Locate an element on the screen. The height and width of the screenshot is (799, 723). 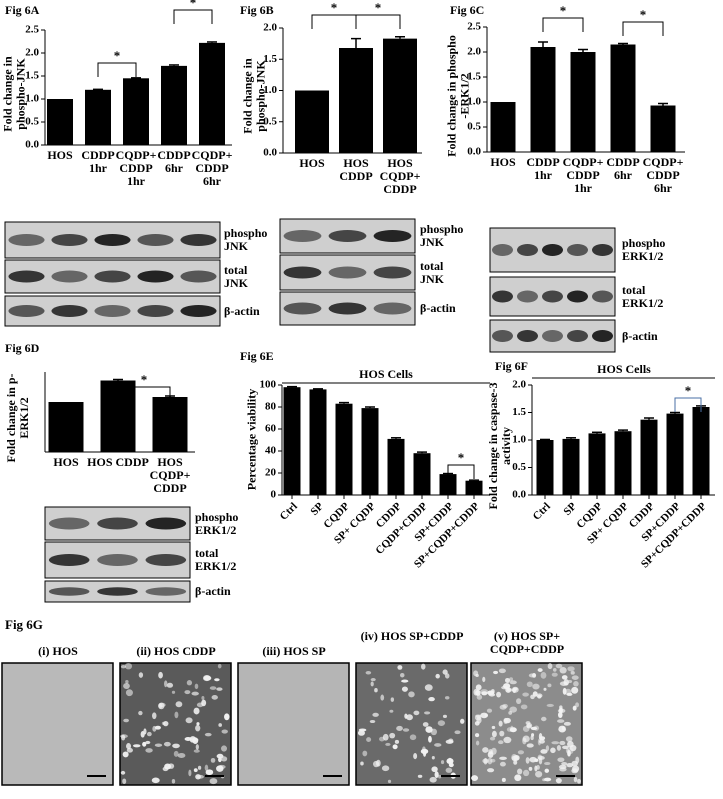
x-tick-label: CDDP 1hr is located at coordinates (98, 161).